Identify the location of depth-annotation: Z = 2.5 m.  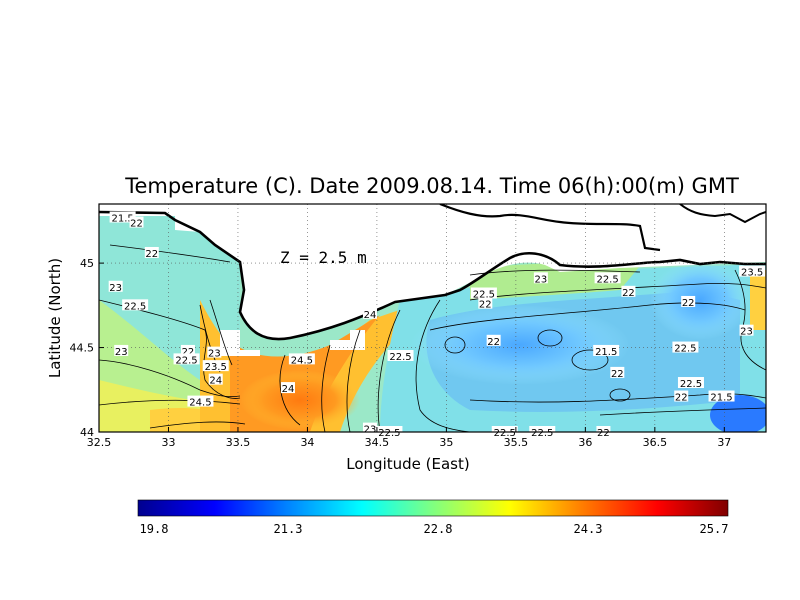
(323, 257).